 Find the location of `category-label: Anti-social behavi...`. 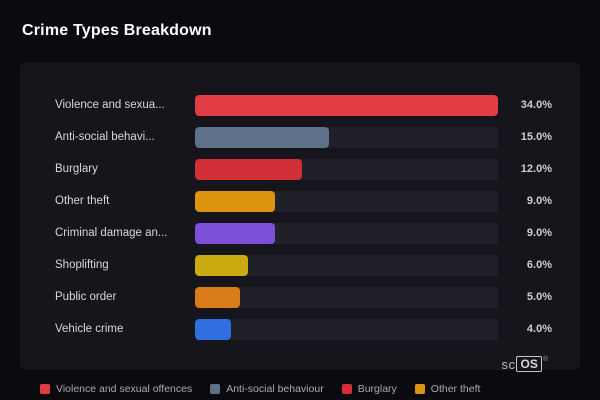

category-label: Anti-social behavi... is located at coordinates (105, 137).